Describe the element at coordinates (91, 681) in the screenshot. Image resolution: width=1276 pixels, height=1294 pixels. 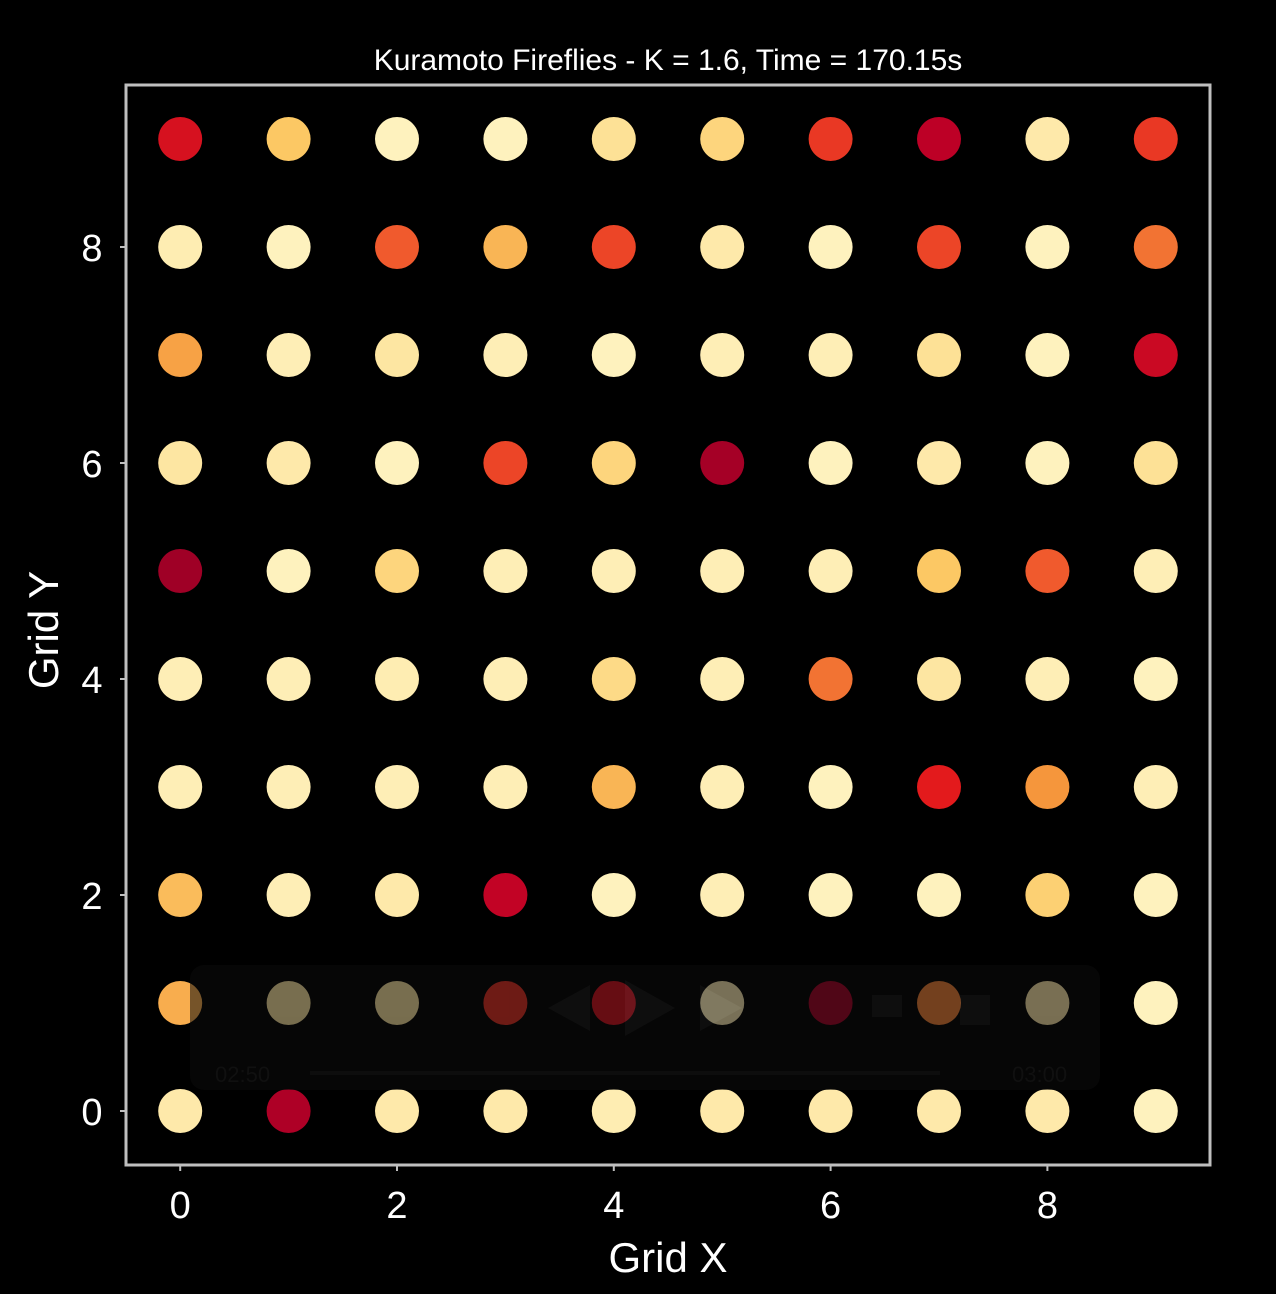
I see `y-tick-label: 4` at that location.